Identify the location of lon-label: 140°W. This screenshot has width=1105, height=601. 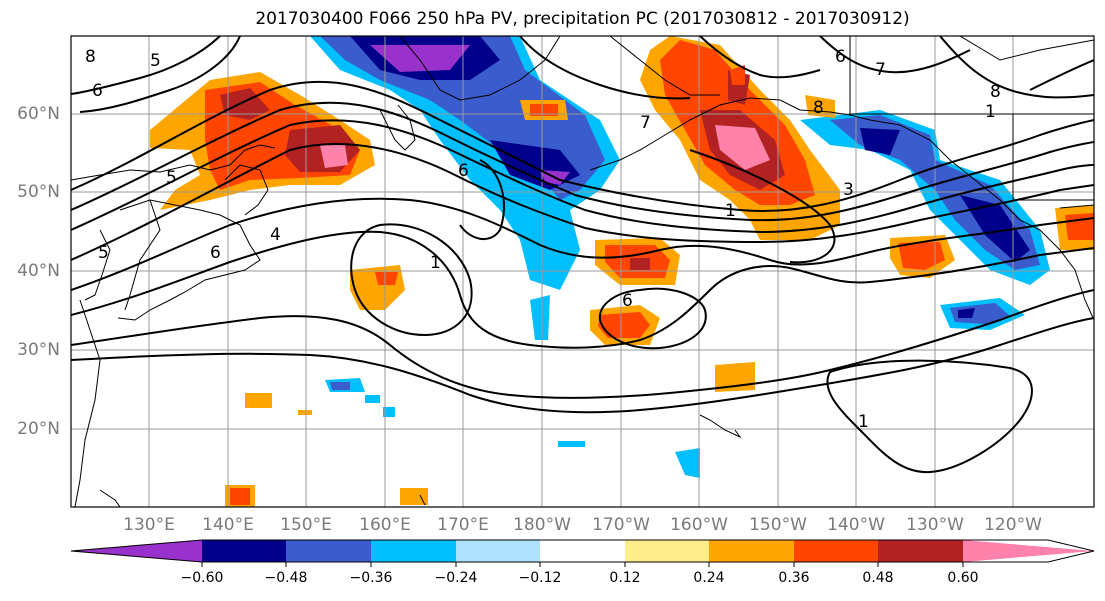
(856, 525).